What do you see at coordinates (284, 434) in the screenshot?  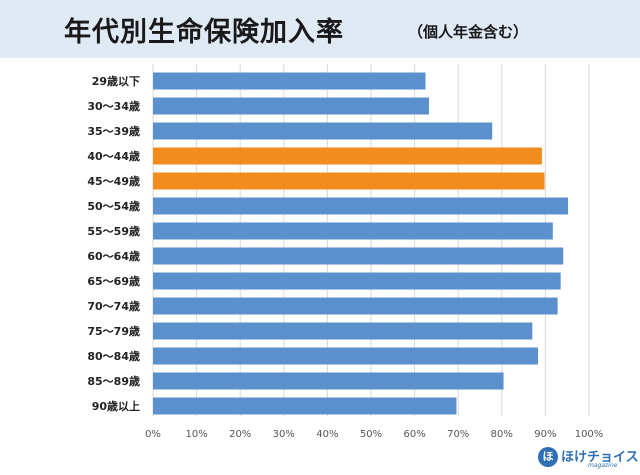 I see `x-tick-label: 30%` at bounding box center [284, 434].